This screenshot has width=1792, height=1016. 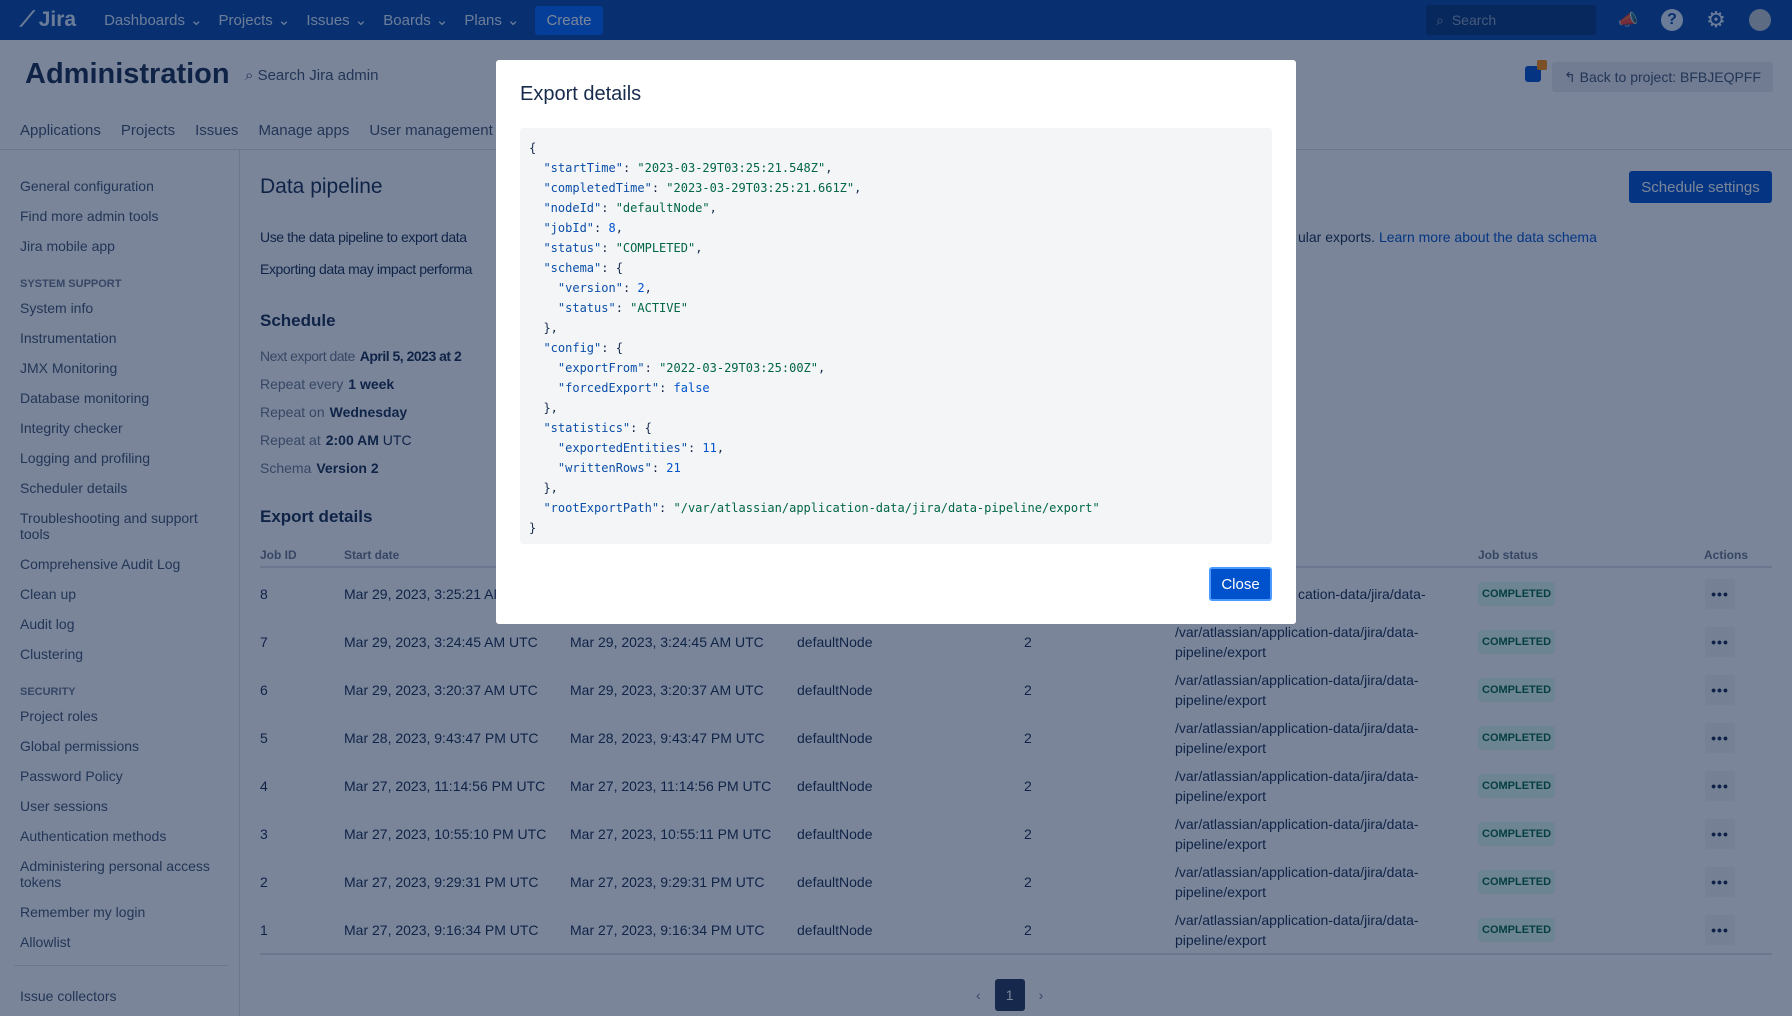 What do you see at coordinates (71, 428) in the screenshot?
I see `sidebar-item: Integrity checker` at bounding box center [71, 428].